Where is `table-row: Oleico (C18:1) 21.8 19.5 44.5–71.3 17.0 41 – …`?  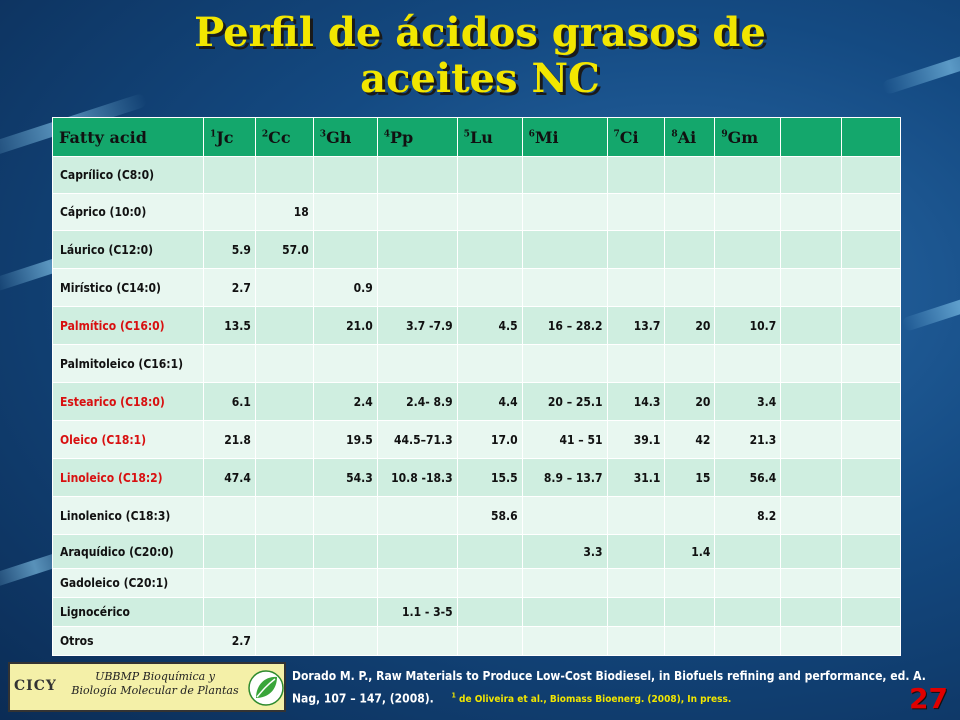
table-row: Oleico (C18:1) 21.8 19.5 44.5–71.3 17.0 41 – … is located at coordinates (476, 439).